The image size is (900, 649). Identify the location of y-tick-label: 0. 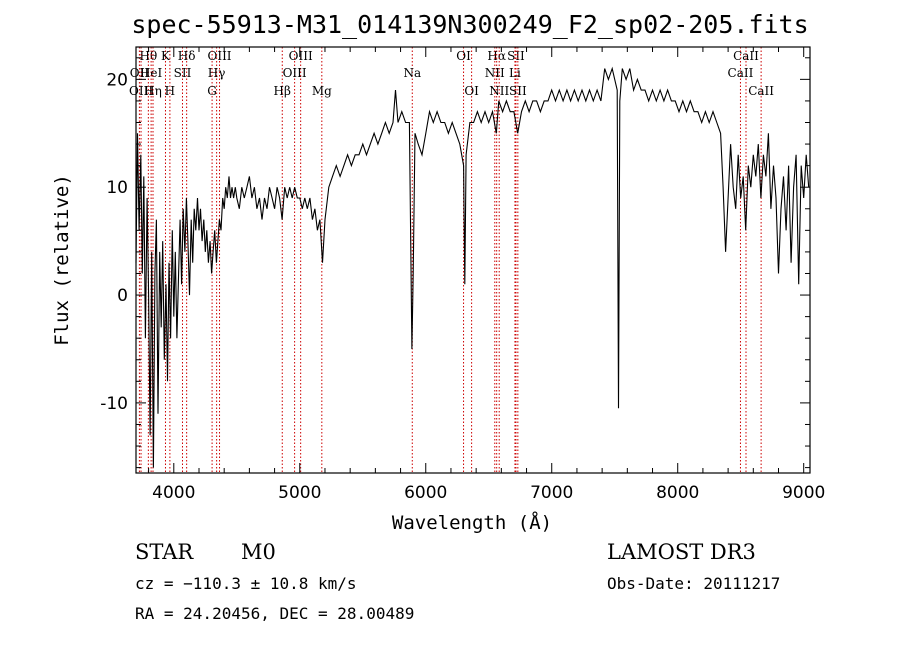
(122, 296).